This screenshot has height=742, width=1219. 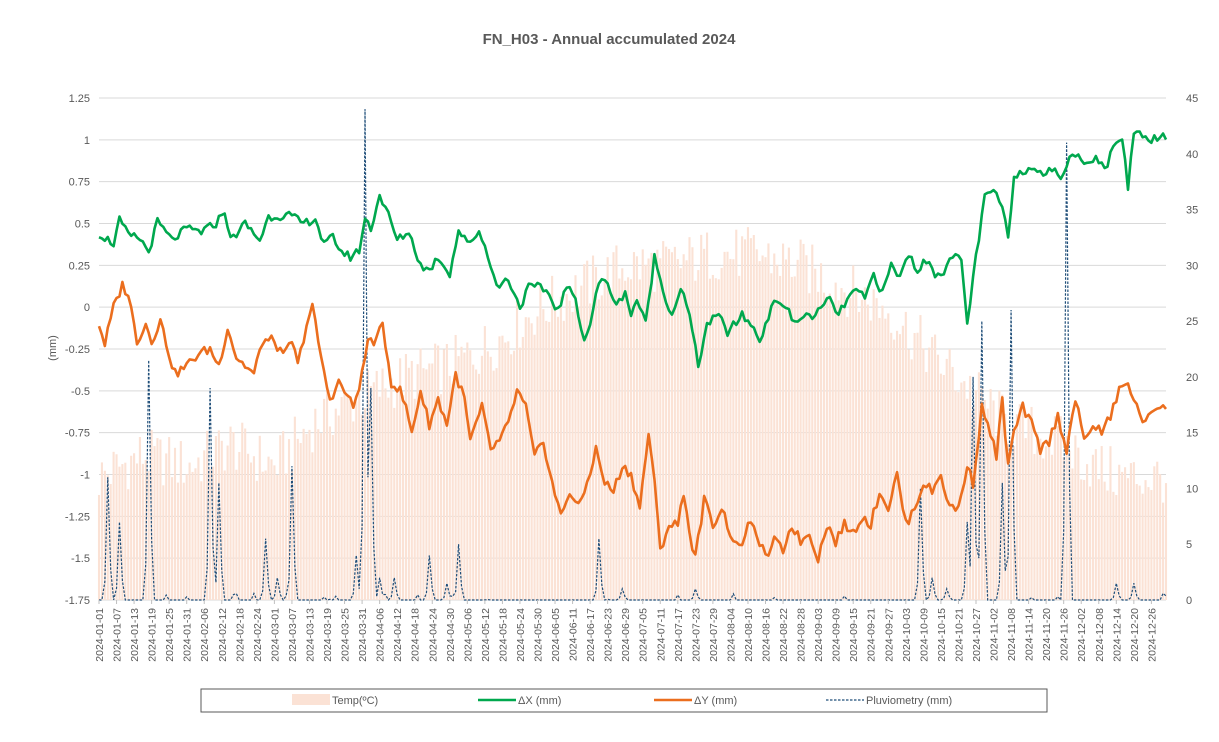 I want to click on x-tick-label: 2024-06-17, so click(x=591, y=635).